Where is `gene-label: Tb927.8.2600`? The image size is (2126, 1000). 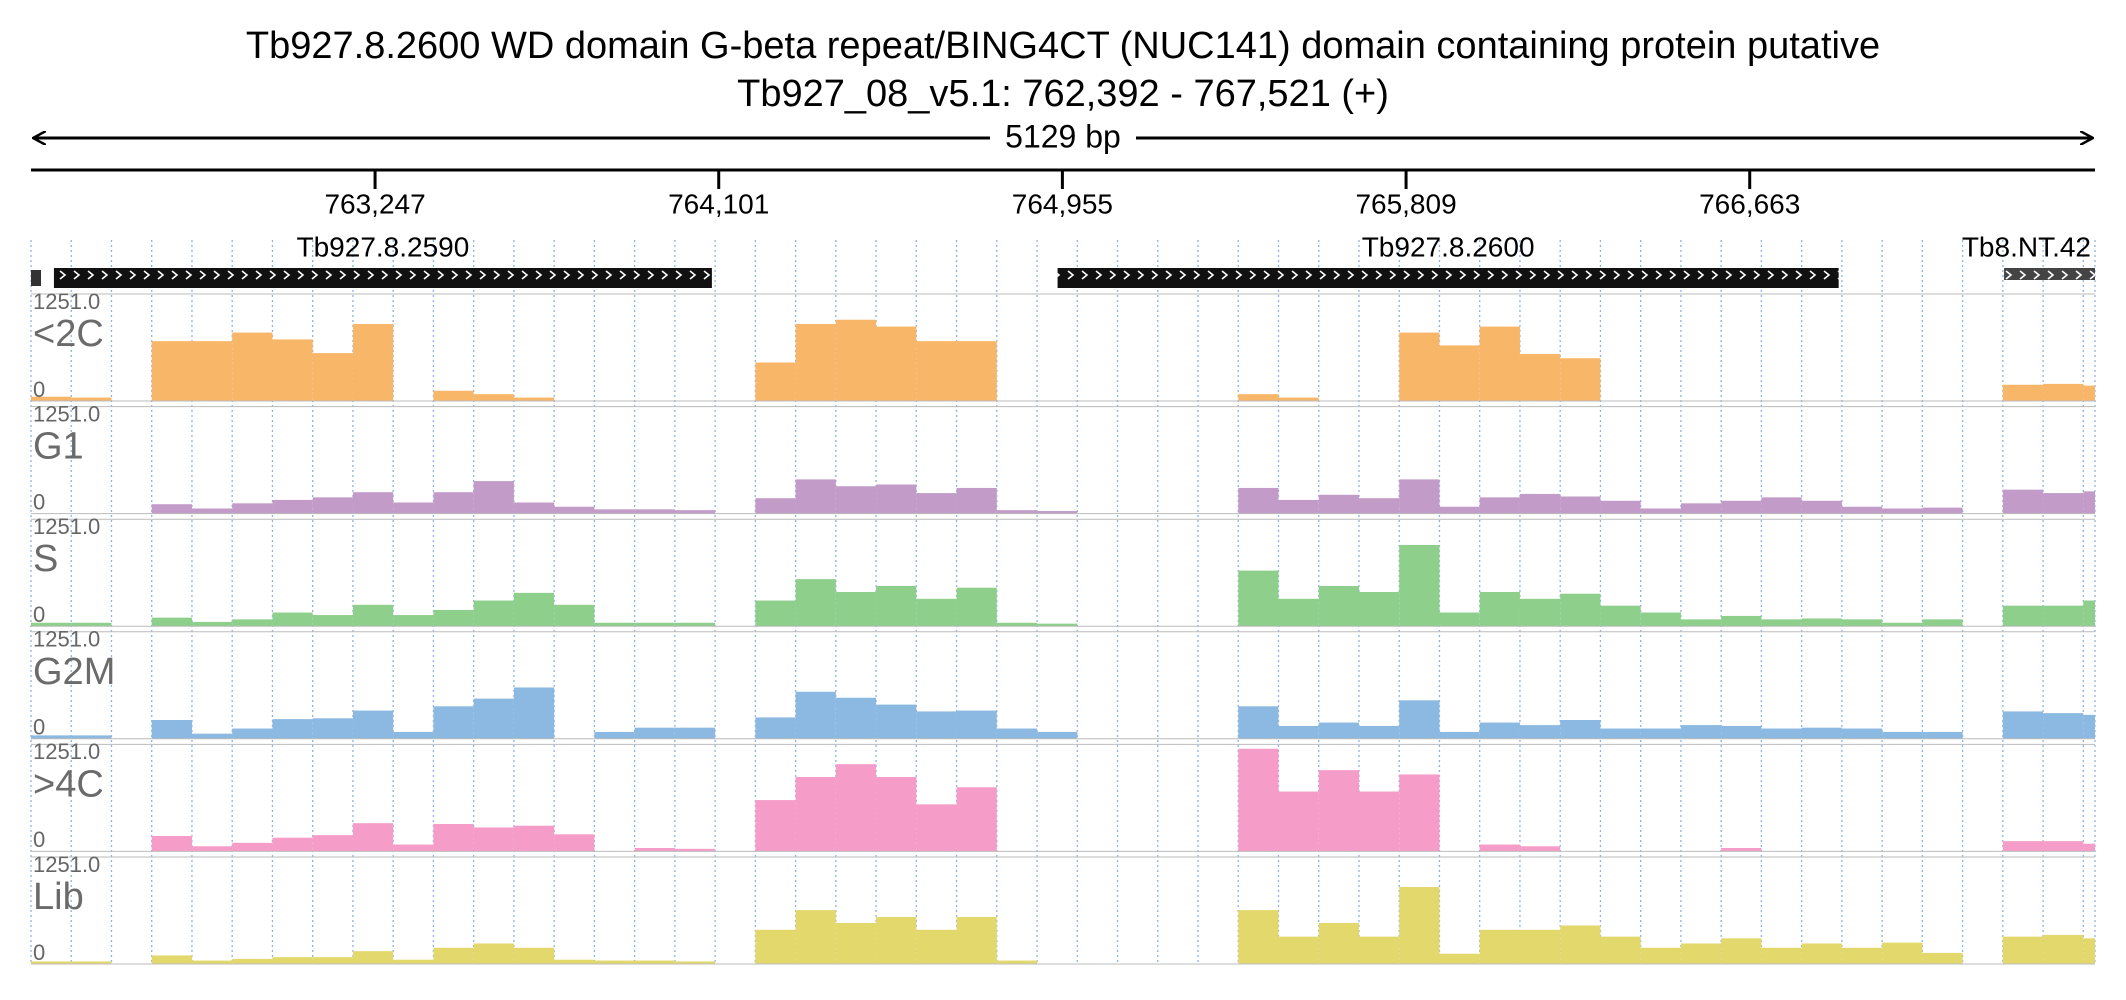
gene-label: Tb927.8.2600 is located at coordinates (1448, 246).